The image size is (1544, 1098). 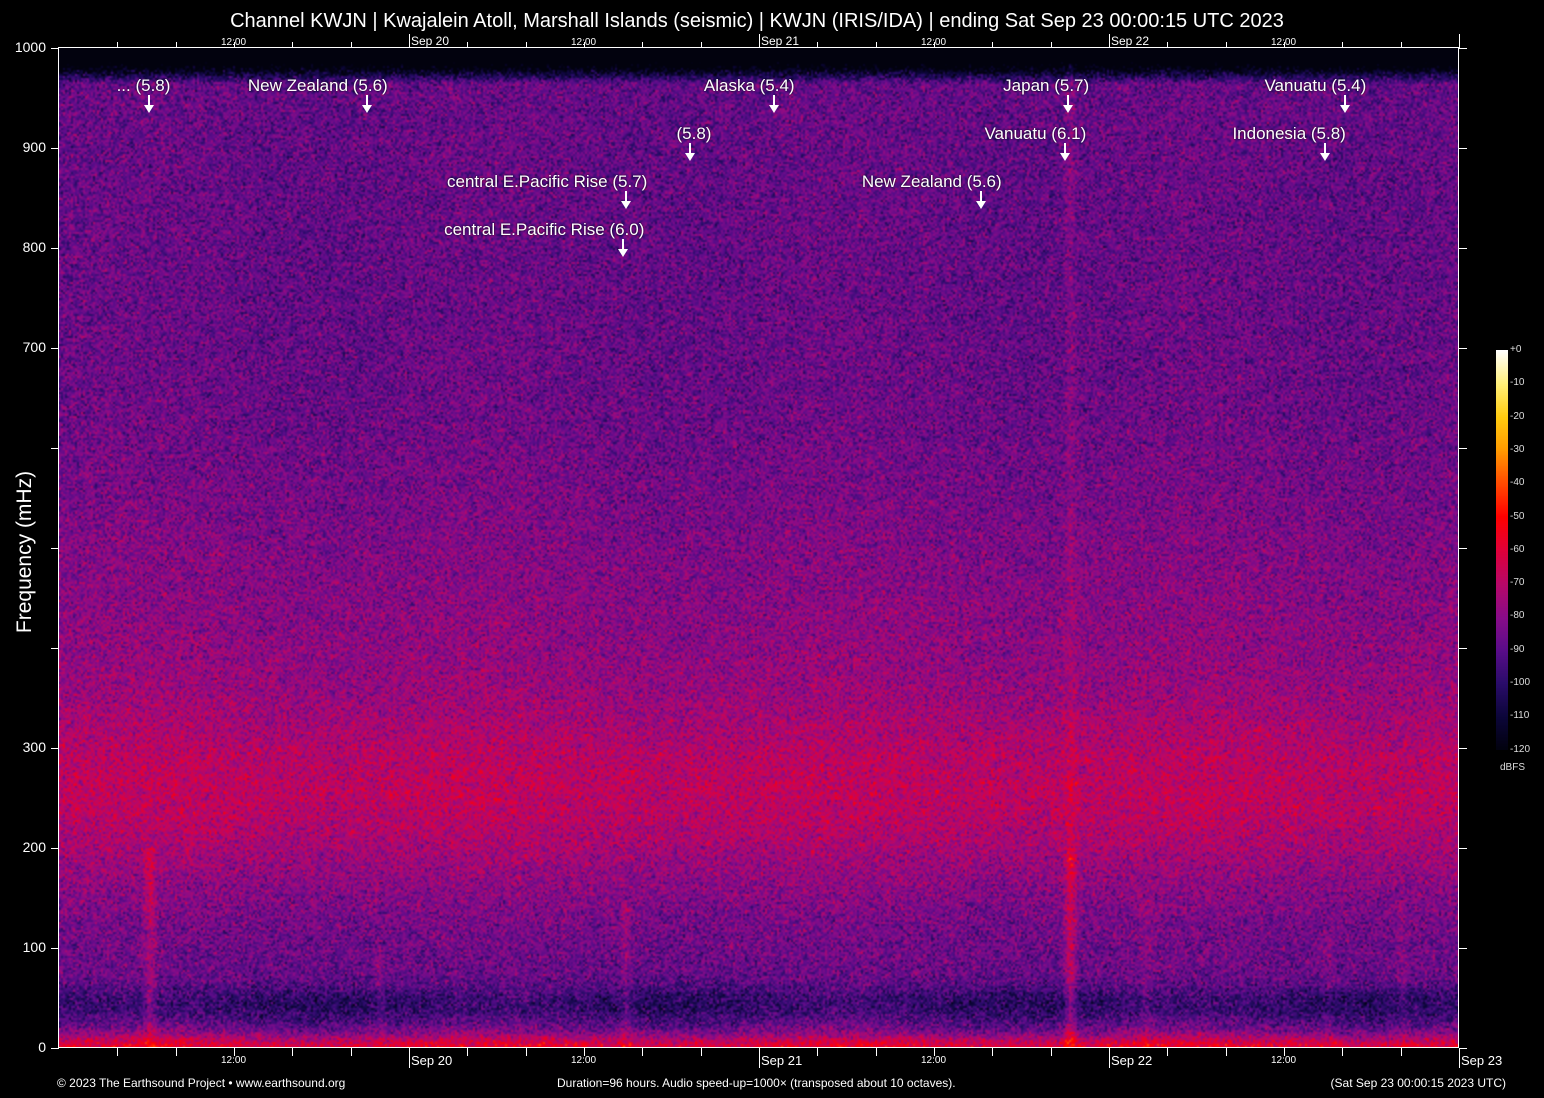 What do you see at coordinates (431, 1060) in the screenshot?
I see `x-major-label: Sep 20` at bounding box center [431, 1060].